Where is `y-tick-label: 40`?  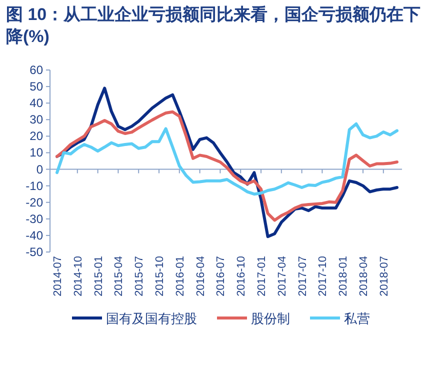 y-tick-label: 40 is located at coordinates (37, 103).